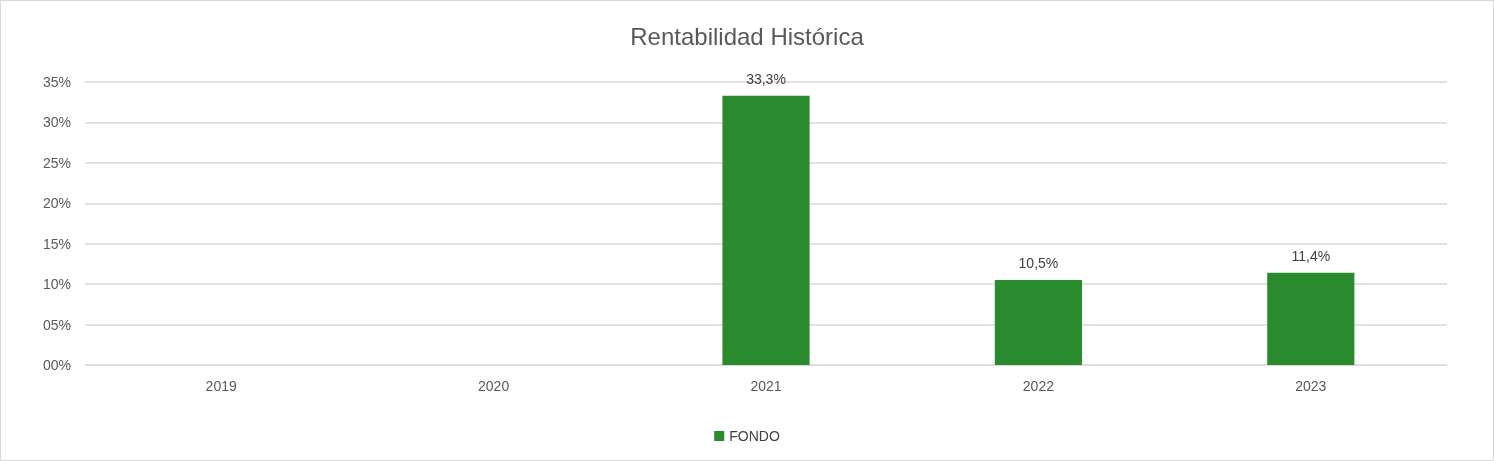 The height and width of the screenshot is (461, 1494). What do you see at coordinates (766, 386) in the screenshot?
I see `x-tick-label: 2021` at bounding box center [766, 386].